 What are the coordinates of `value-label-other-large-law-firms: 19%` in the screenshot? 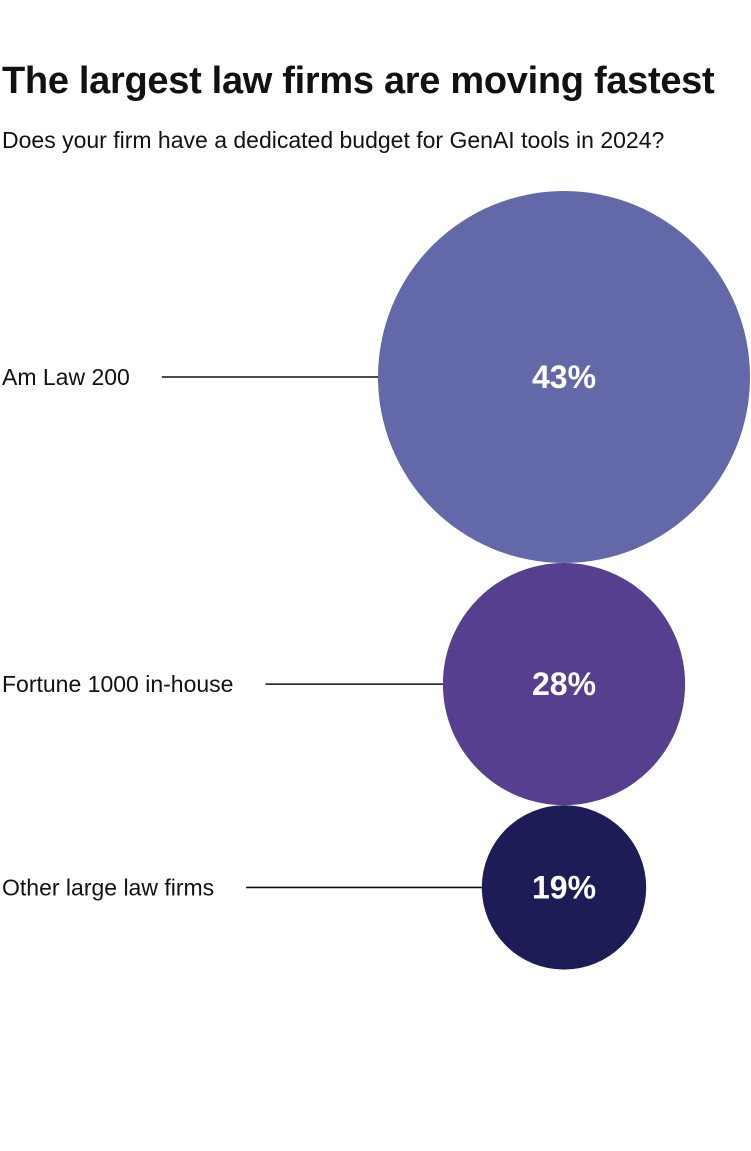 It's located at (564, 887).